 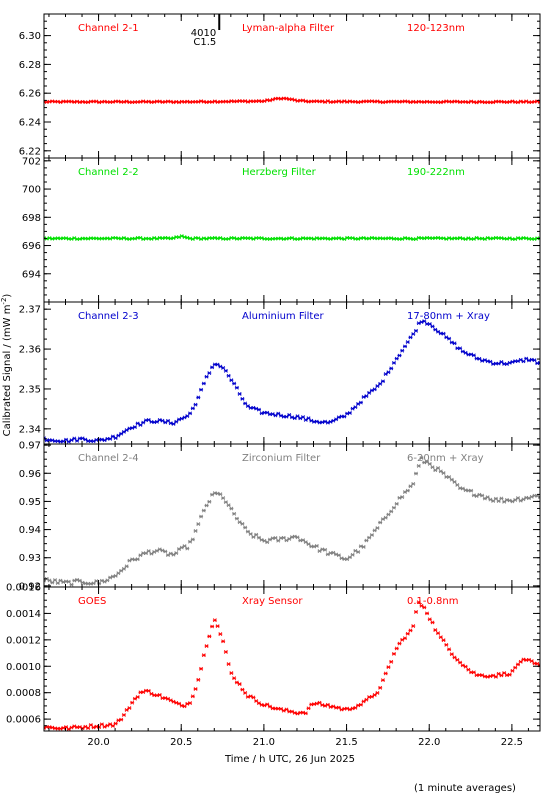 I want to click on event-marker-class: C1.5, so click(x=204, y=42).